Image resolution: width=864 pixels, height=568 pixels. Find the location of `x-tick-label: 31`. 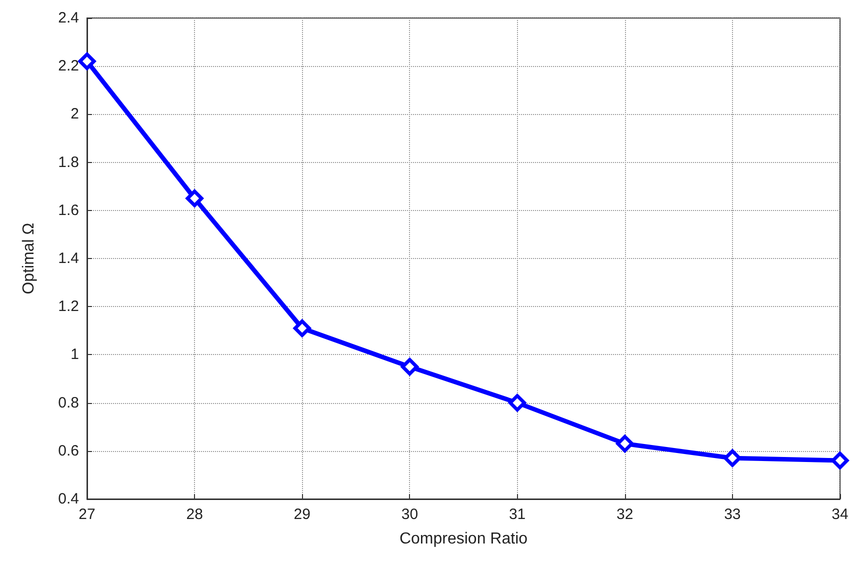

x-tick-label: 31 is located at coordinates (517, 514).